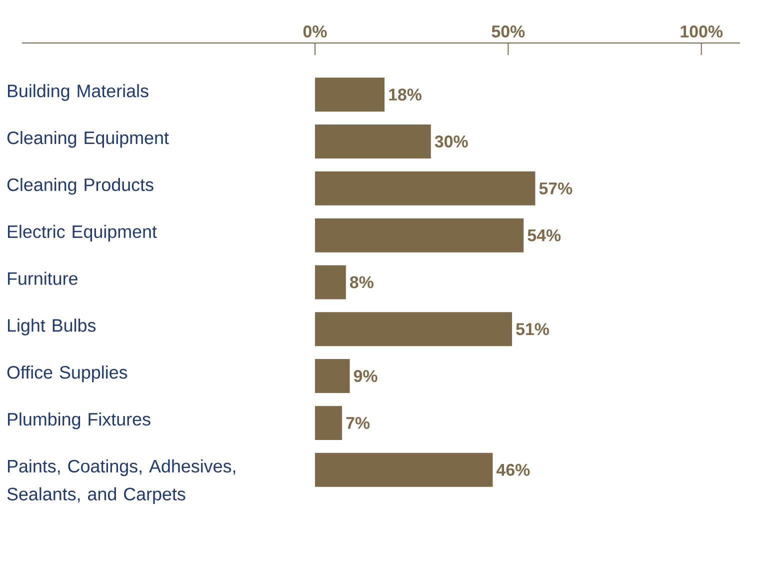 The image size is (759, 564). What do you see at coordinates (555, 188) in the screenshot?
I see `data-label: 57%` at bounding box center [555, 188].